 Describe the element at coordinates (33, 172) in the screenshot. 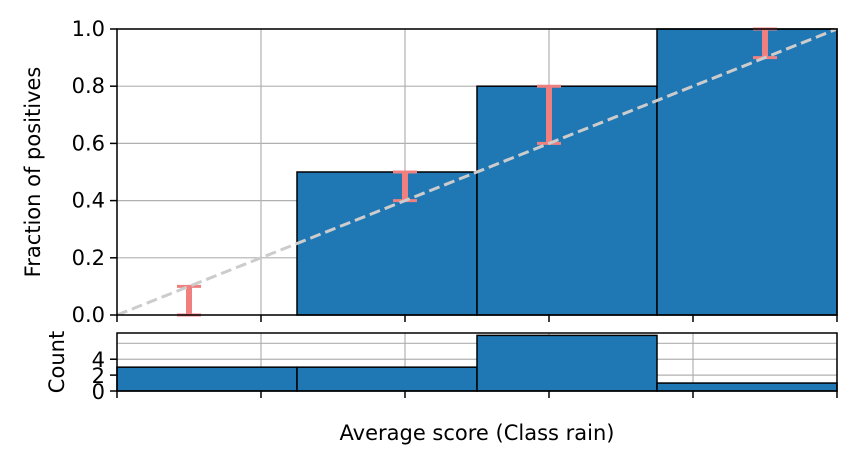

I see `top-y-axis-label: Fraction of positives` at that location.